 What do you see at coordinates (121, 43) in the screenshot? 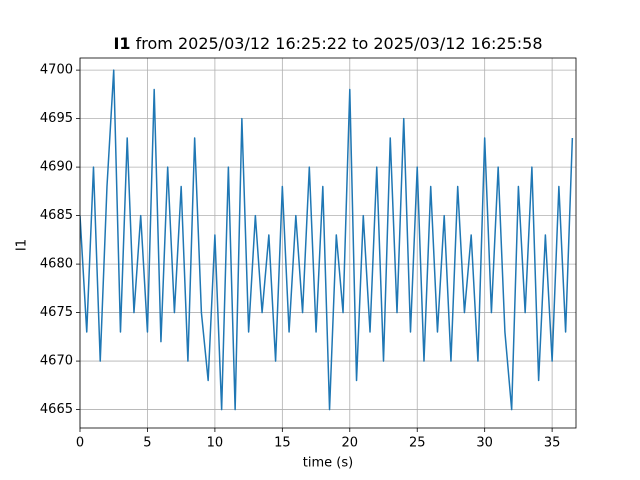
I see `title-name: I1` at bounding box center [121, 43].